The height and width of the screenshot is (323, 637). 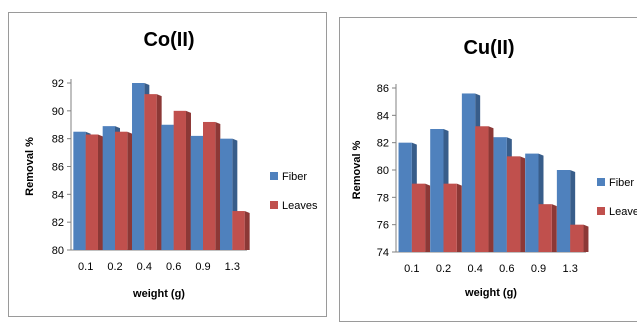 What do you see at coordinates (383, 198) in the screenshot?
I see `y-tick-label: 78` at bounding box center [383, 198].